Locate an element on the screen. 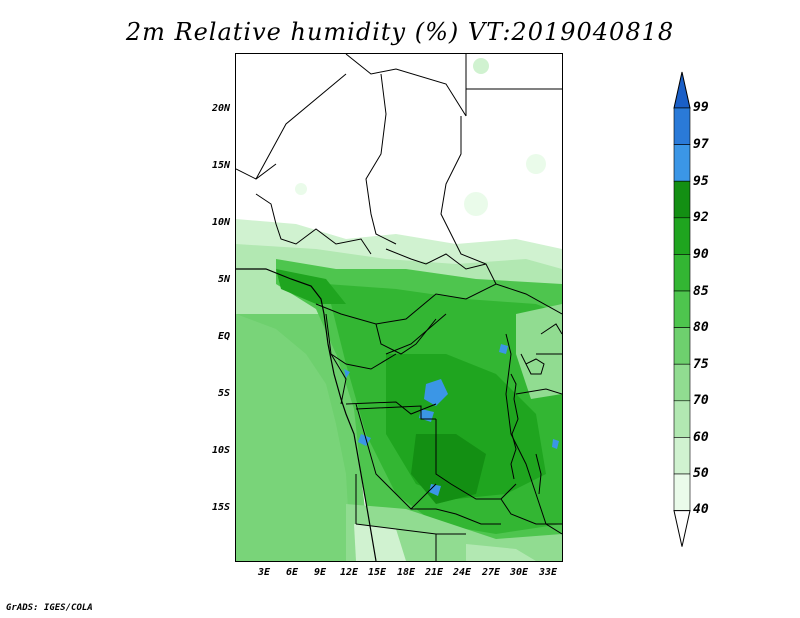 This screenshot has width=800, height=618. grads-credit: GrADS: IGES/COLA is located at coordinates (49, 608).